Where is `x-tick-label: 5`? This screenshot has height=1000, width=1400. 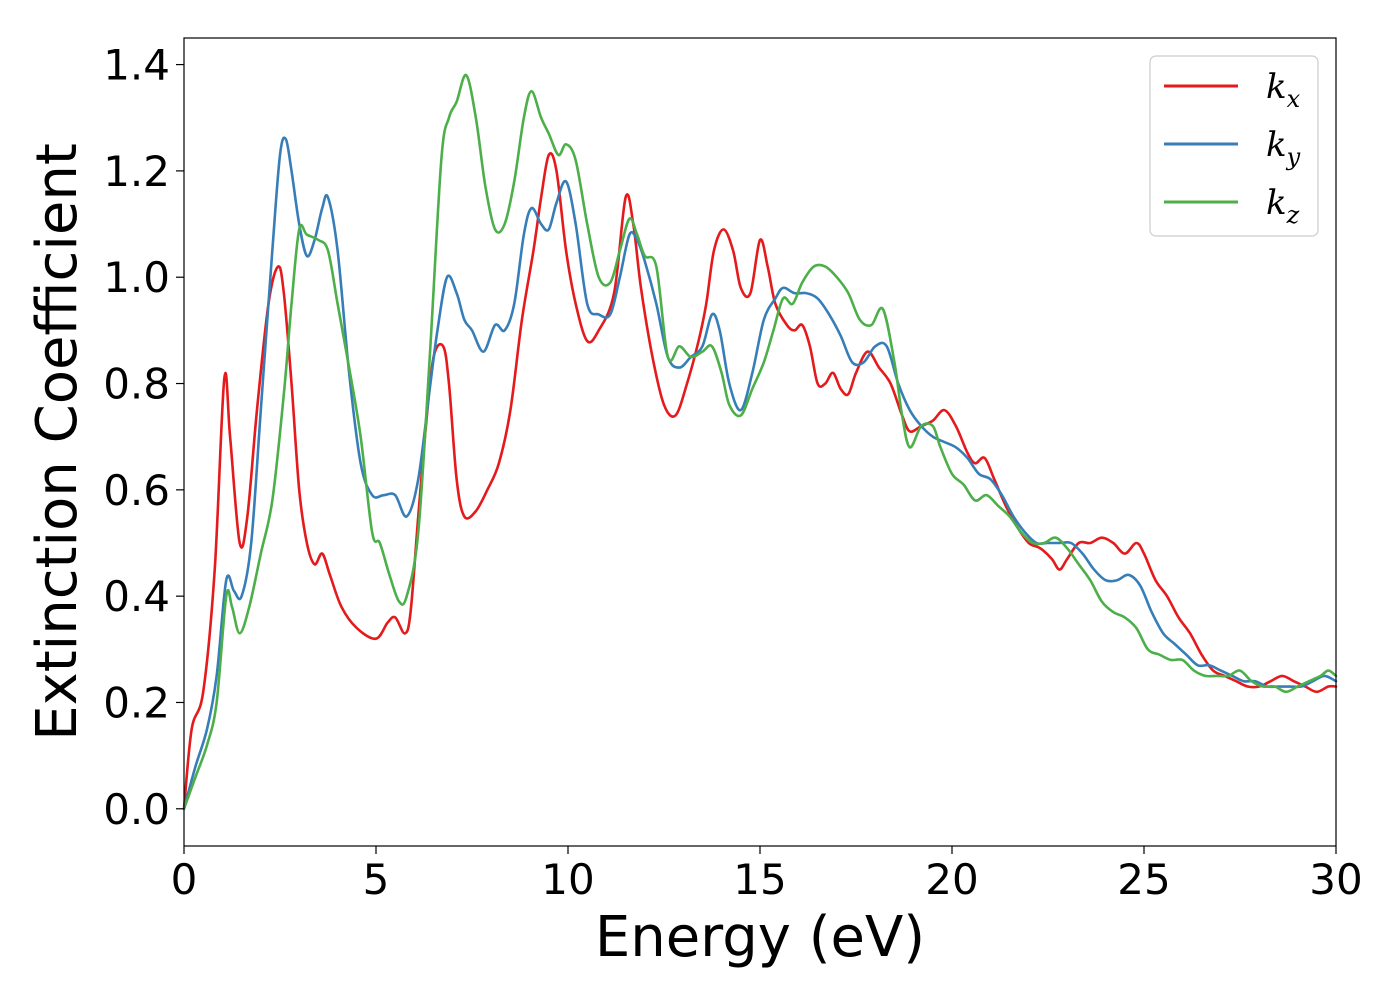 x-tick-label: 5 is located at coordinates (376, 879).